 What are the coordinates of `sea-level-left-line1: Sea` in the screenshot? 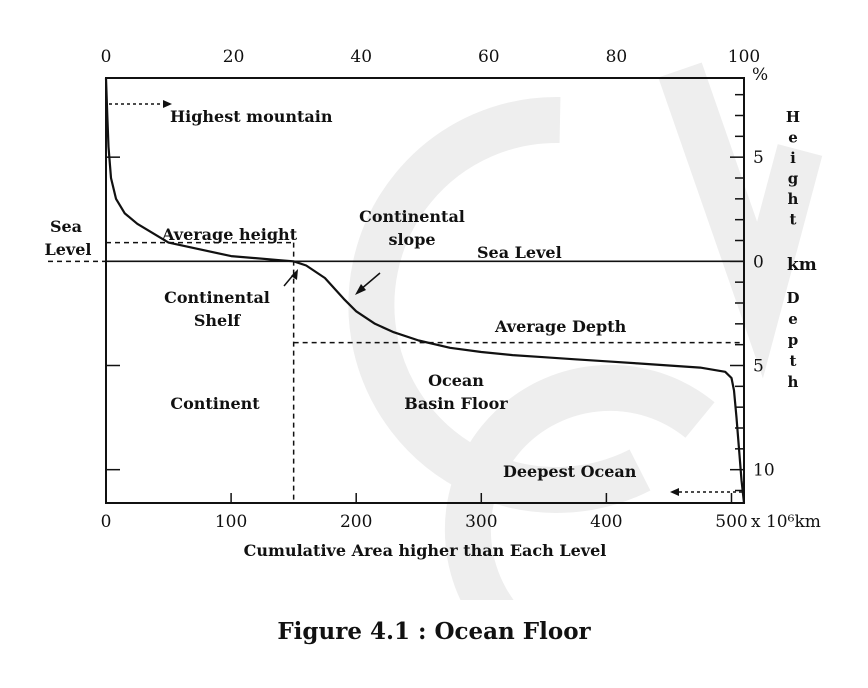 It's located at (66, 226).